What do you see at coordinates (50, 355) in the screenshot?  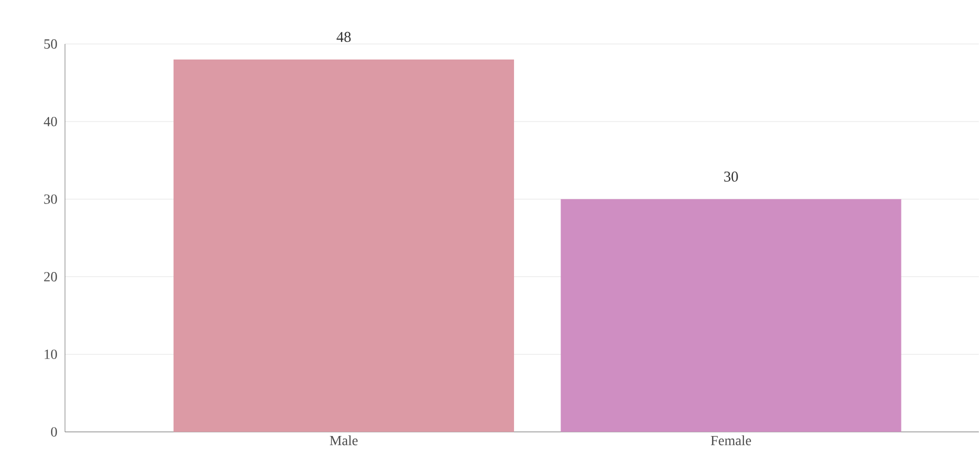 I see `y-tick-label: 10` at bounding box center [50, 355].